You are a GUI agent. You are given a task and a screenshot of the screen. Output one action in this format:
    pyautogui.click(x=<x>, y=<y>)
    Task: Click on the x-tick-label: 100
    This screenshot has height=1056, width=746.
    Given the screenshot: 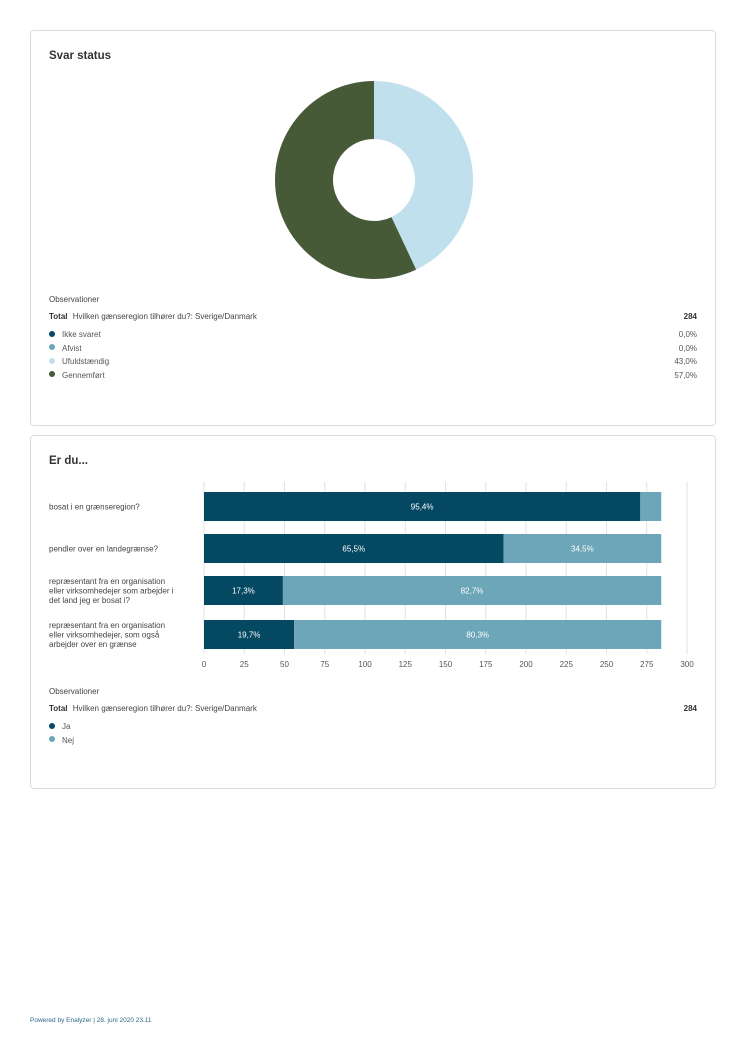 What is the action you would take?
    pyautogui.click(x=365, y=664)
    